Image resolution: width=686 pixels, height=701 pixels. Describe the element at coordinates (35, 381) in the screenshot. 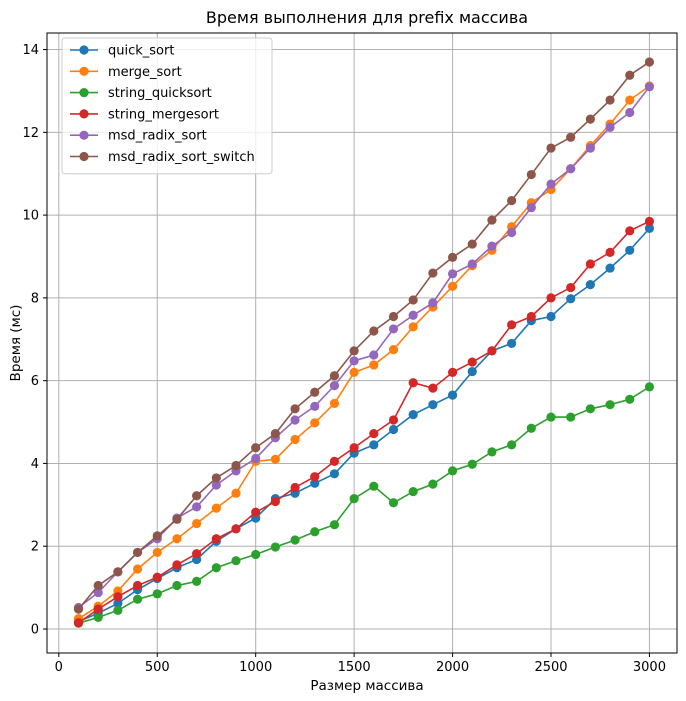

I see `y-tick-label: 6` at that location.